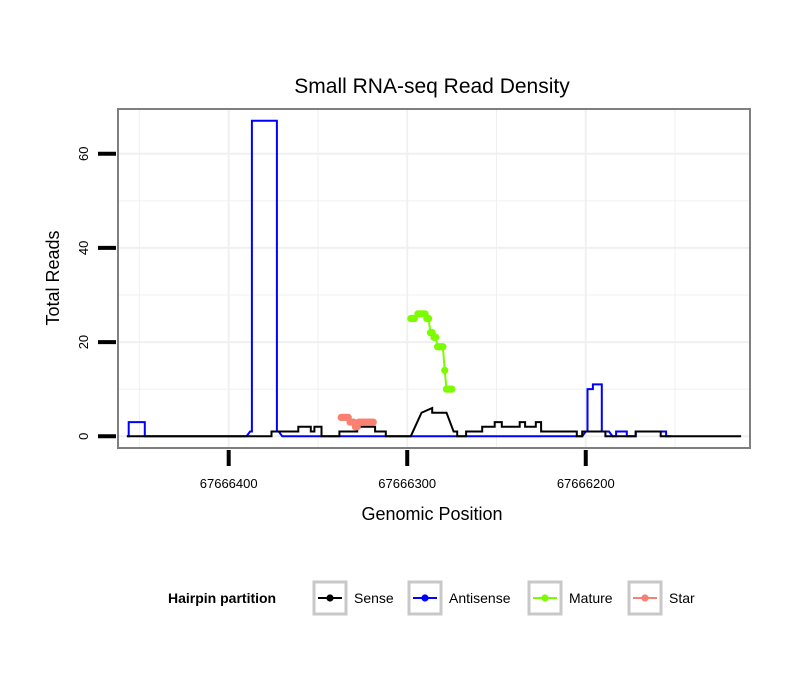 This screenshot has height=690, width=810. What do you see at coordinates (83, 248) in the screenshot?
I see `y-tick-label: 40` at bounding box center [83, 248].